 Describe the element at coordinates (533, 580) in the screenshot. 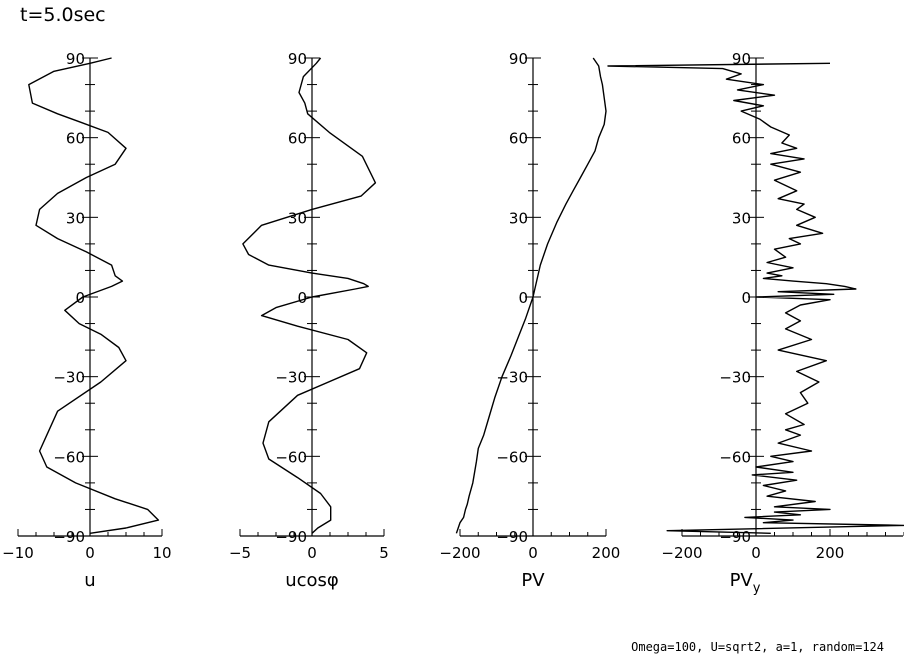

I see `x-axis-label: PV` at that location.